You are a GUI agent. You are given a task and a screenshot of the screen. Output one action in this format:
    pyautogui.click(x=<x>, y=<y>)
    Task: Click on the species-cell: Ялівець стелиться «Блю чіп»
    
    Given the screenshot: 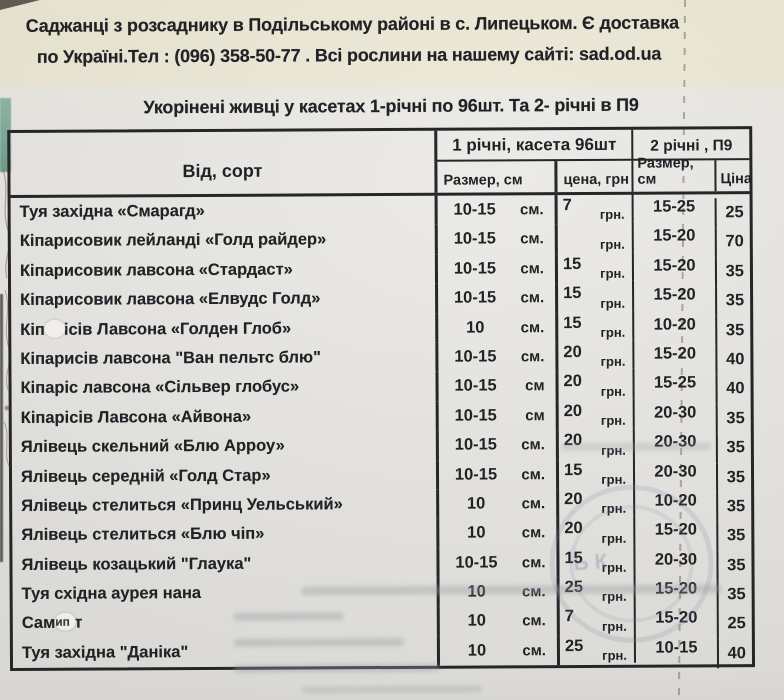 What is the action you would take?
    pyautogui.click(x=143, y=534)
    